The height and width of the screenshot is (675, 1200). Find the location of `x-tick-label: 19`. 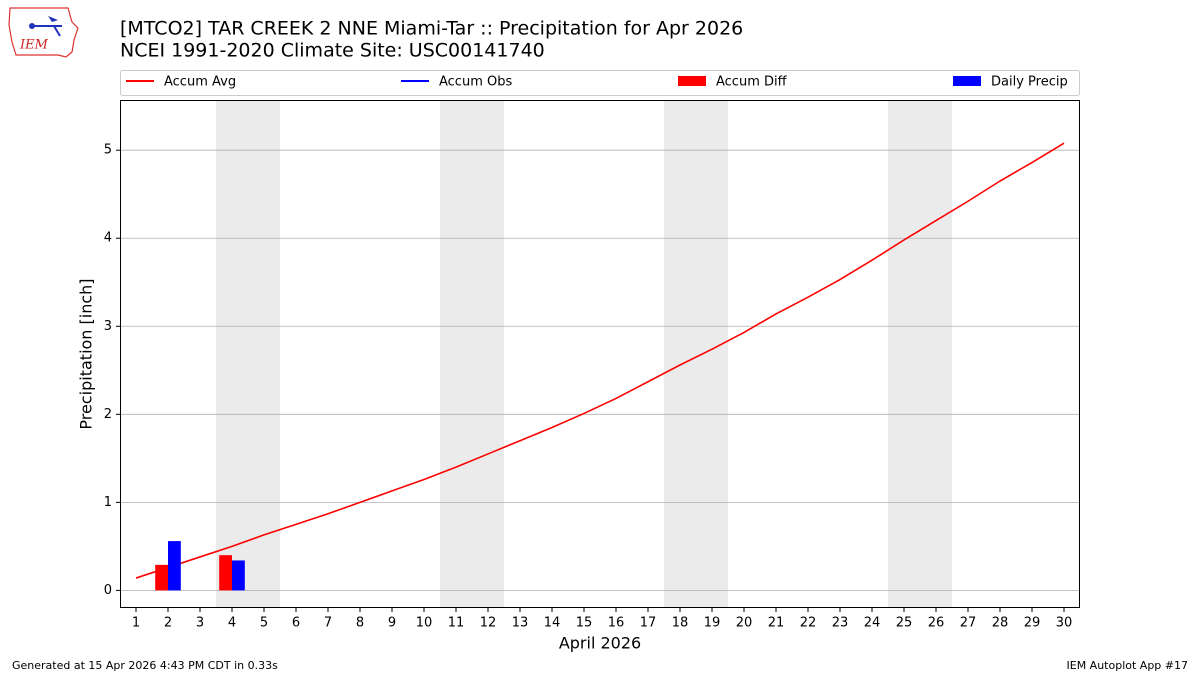

x-tick-label: 19 is located at coordinates (712, 623).